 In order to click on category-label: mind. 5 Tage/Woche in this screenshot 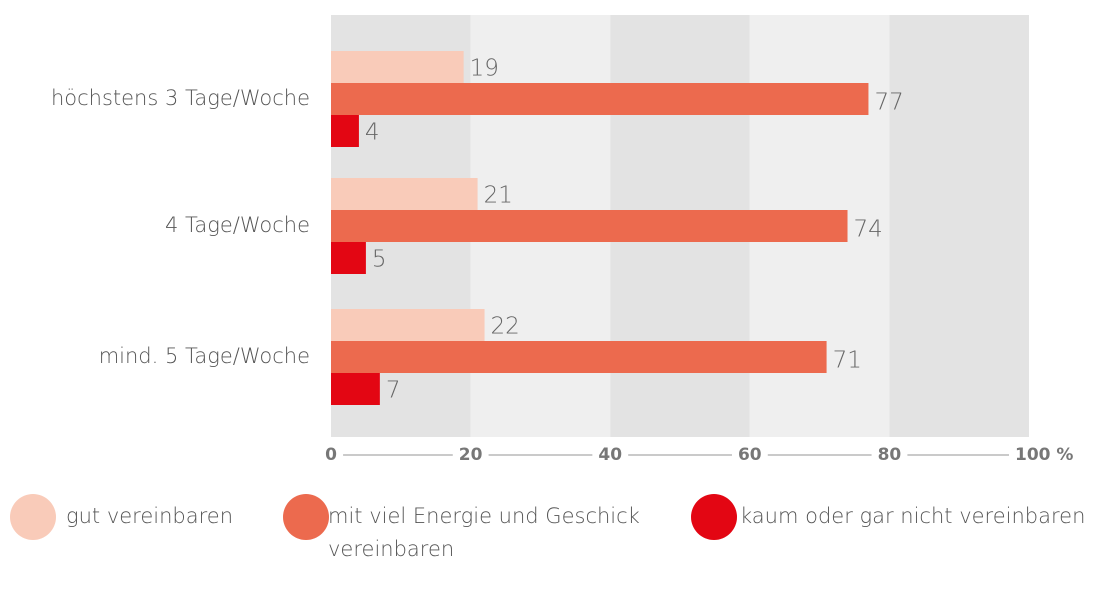, I will do `click(204, 356)`.